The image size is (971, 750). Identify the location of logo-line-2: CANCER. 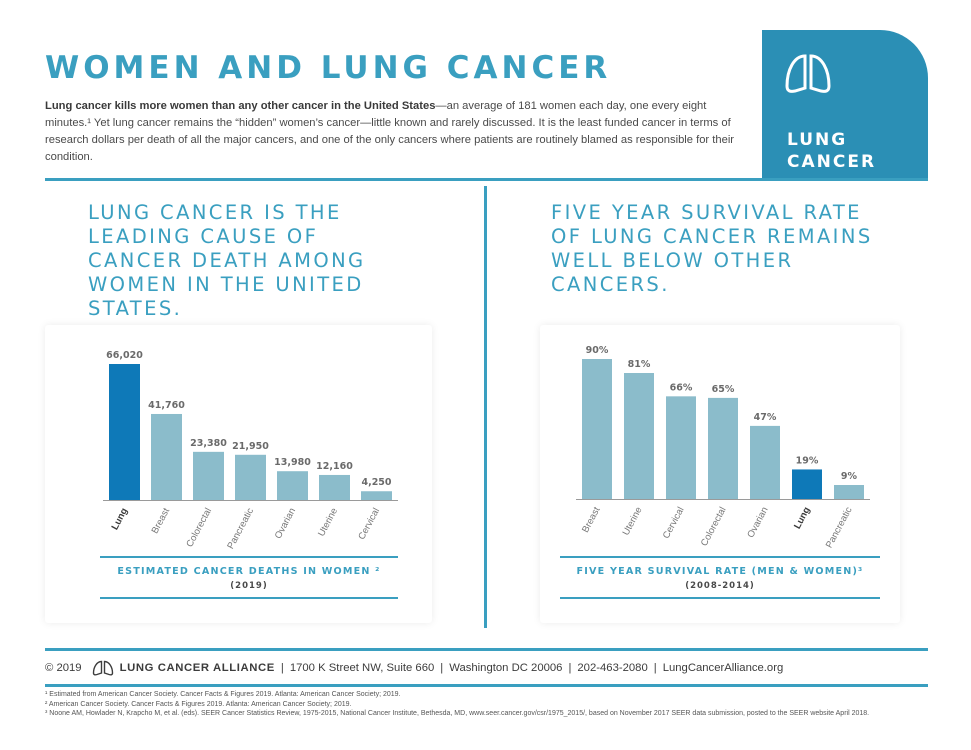
(832, 162).